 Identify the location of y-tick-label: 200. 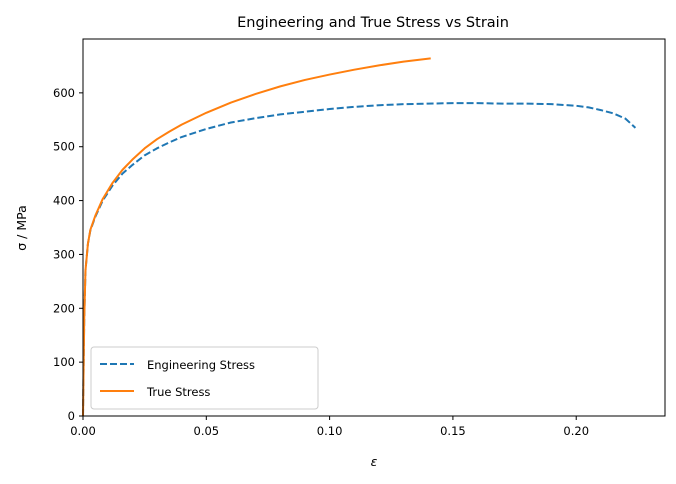
(64, 308).